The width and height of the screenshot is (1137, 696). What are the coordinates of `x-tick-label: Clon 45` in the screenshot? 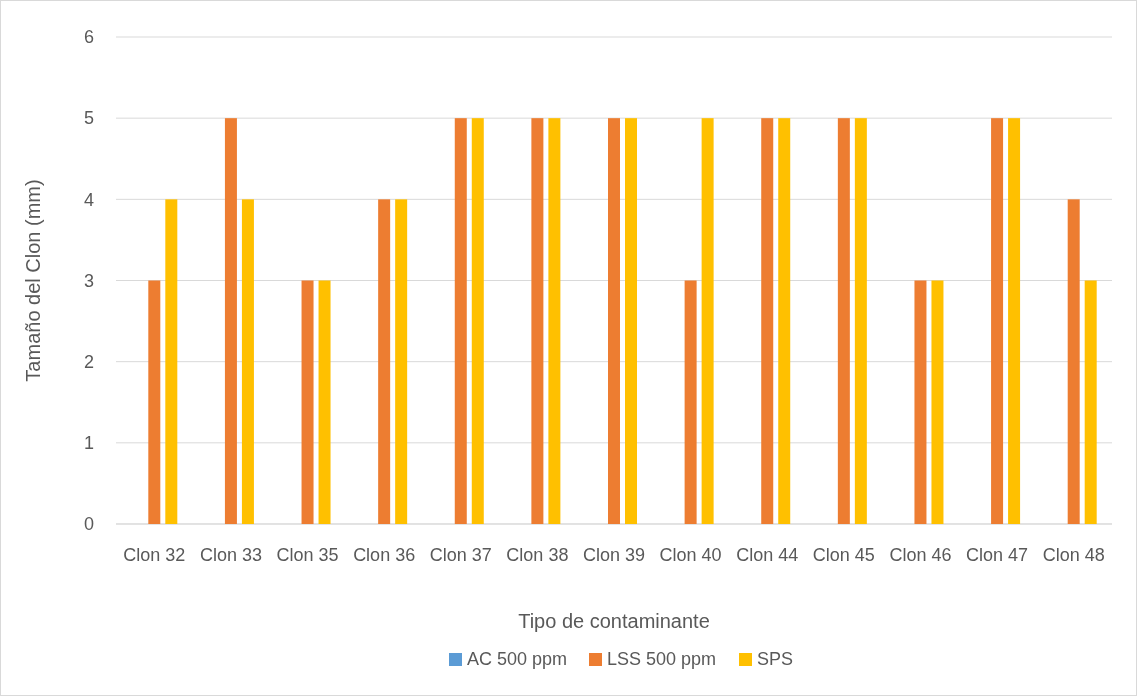 It's located at (843, 555).